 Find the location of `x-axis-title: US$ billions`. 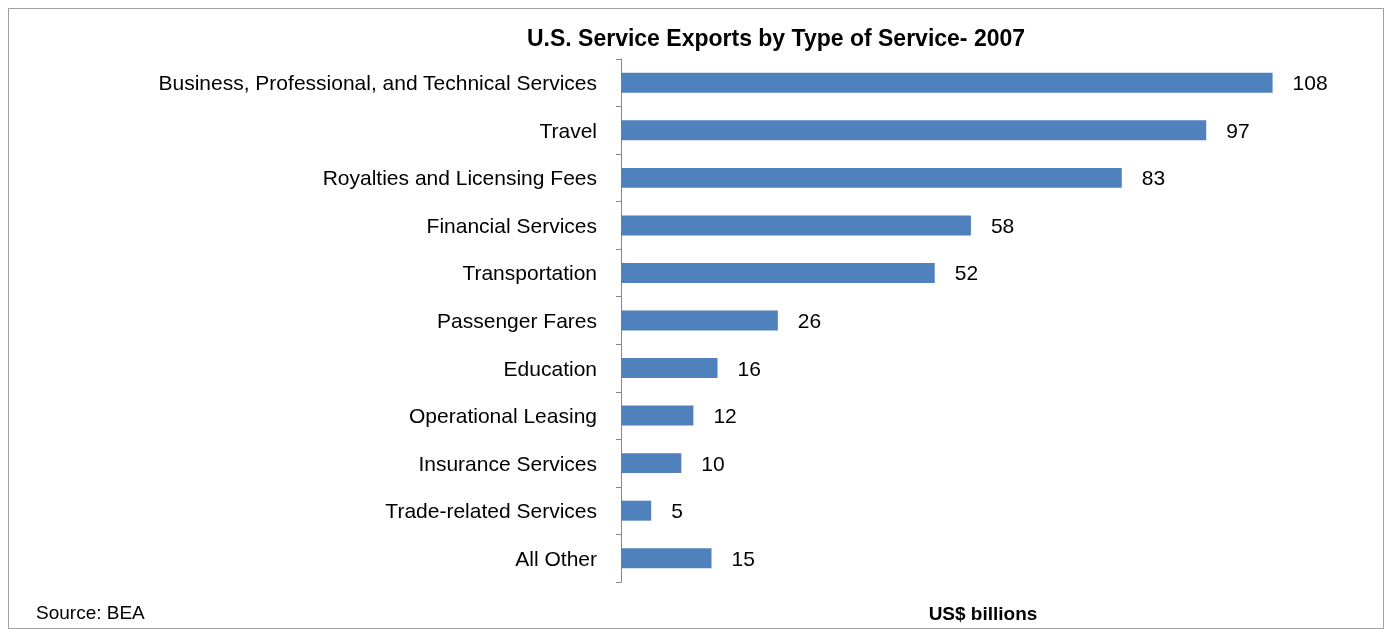

x-axis-title: US$ billions is located at coordinates (983, 613).